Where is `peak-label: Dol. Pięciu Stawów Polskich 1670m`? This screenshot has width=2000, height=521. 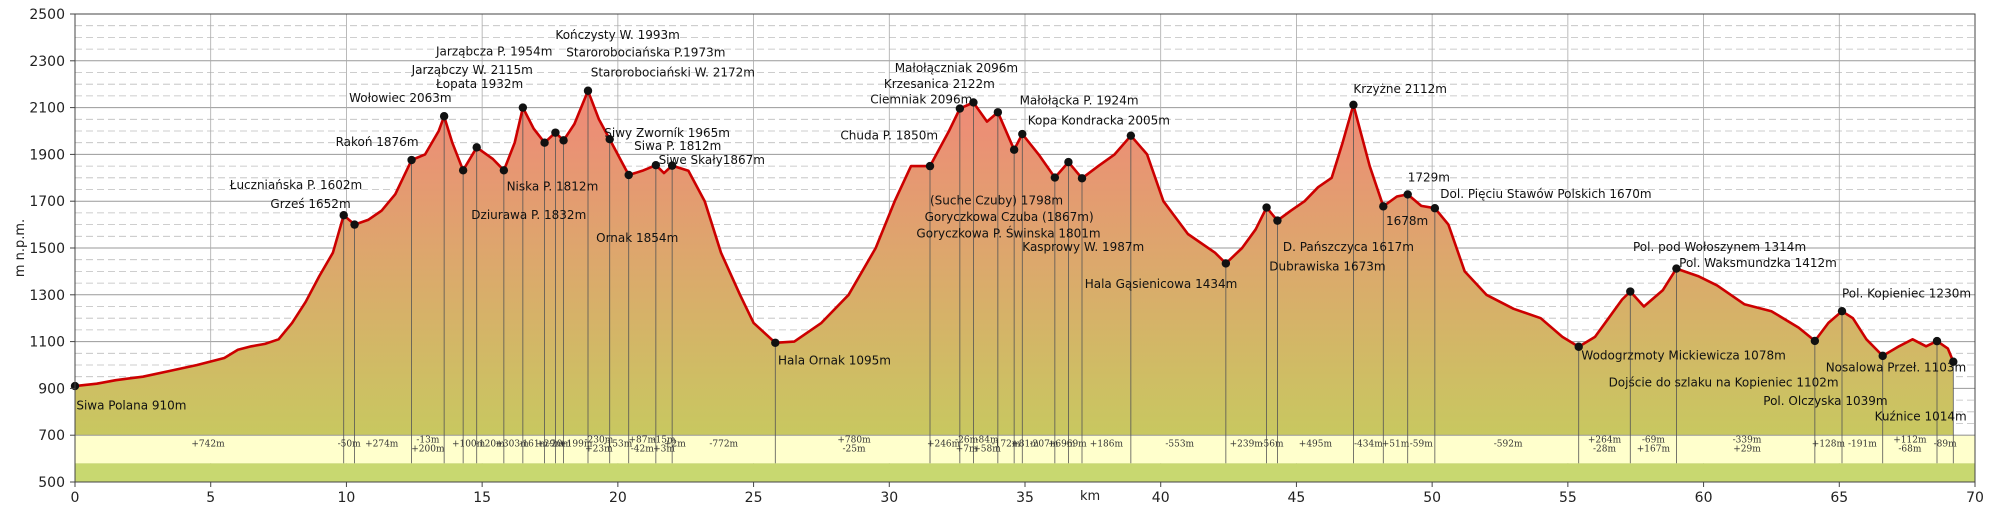
peak-label: Dol. Pięciu Stawów Polskich 1670m is located at coordinates (1545, 194).